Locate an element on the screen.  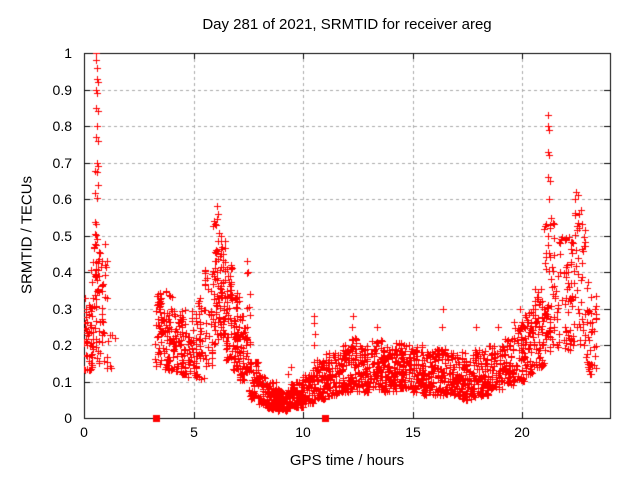
y-tick-label: 0.6 is located at coordinates (62, 199).